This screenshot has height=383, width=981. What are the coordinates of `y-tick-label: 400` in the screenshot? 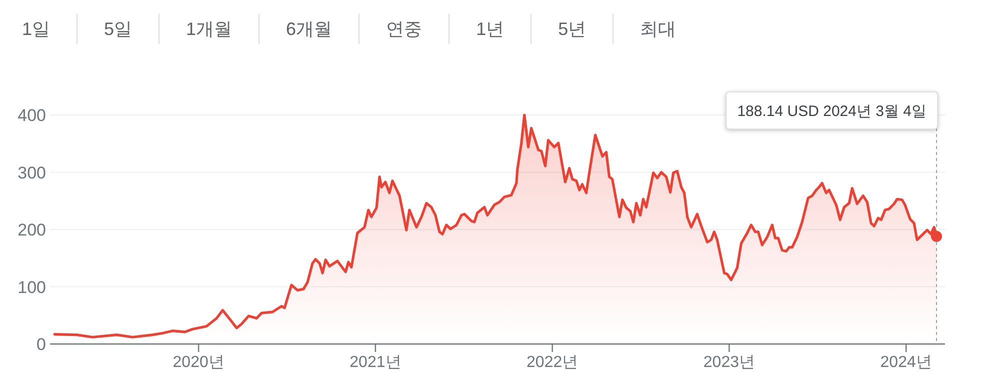 It's located at (32, 115).